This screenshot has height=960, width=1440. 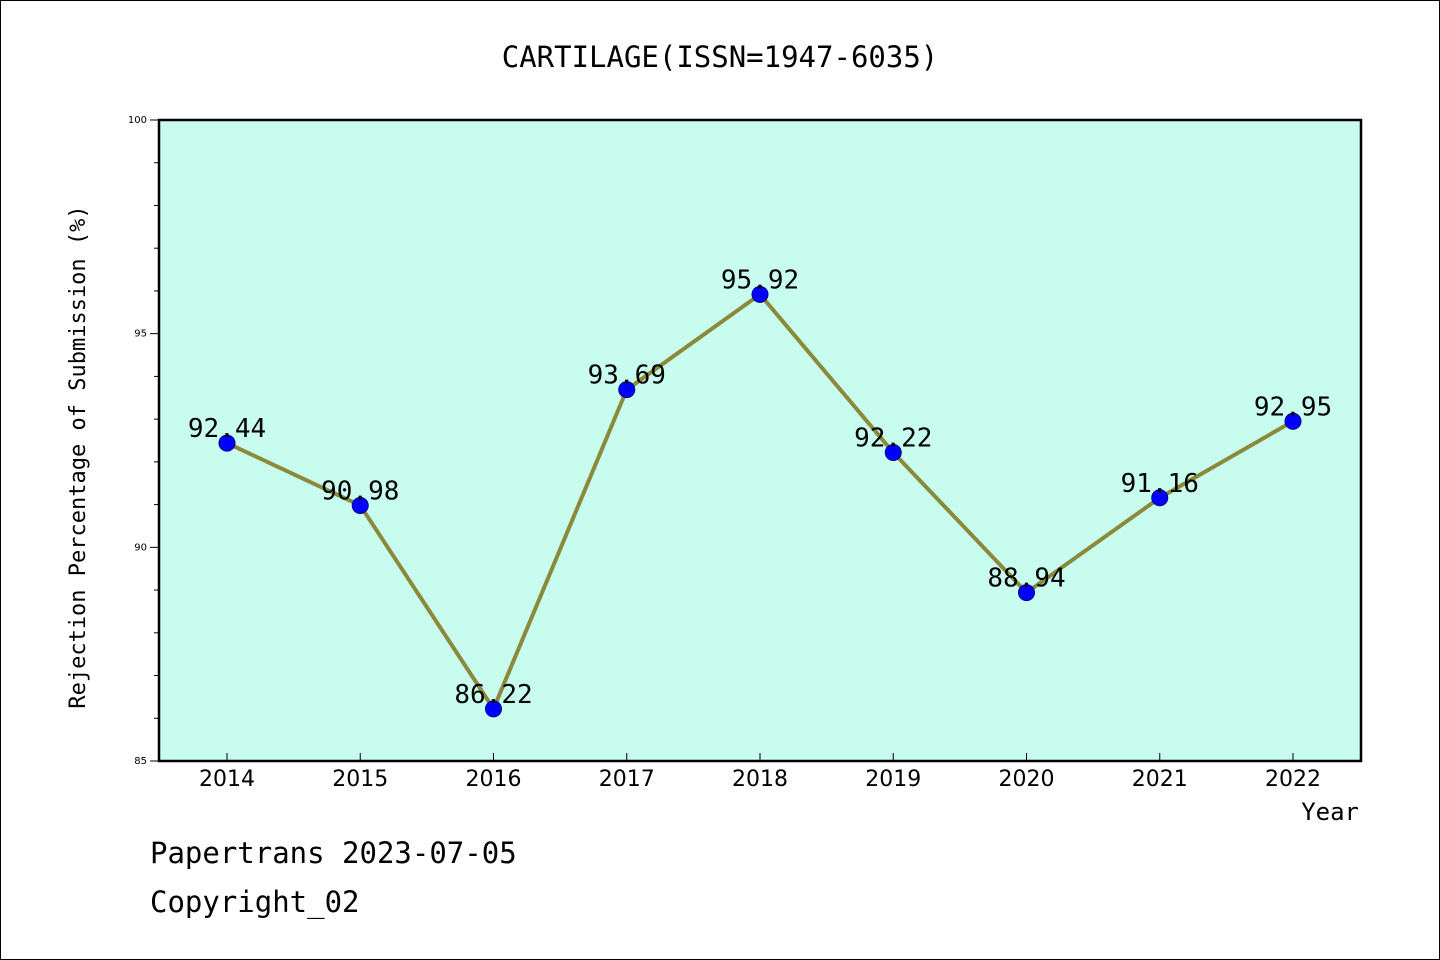 I want to click on x-axis-label: Year, so click(x=1330, y=812).